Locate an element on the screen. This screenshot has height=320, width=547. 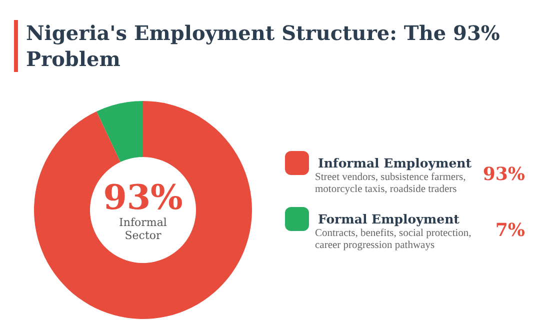
text: Informal Sector is located at coordinates (143, 229).